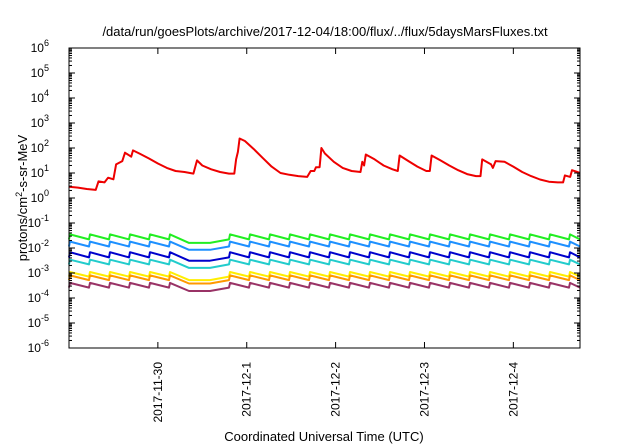 Image resolution: width=640 pixels, height=448 pixels. Describe the element at coordinates (38, 271) in the screenshot. I see `y-tick-label: 10⁻³` at that location.